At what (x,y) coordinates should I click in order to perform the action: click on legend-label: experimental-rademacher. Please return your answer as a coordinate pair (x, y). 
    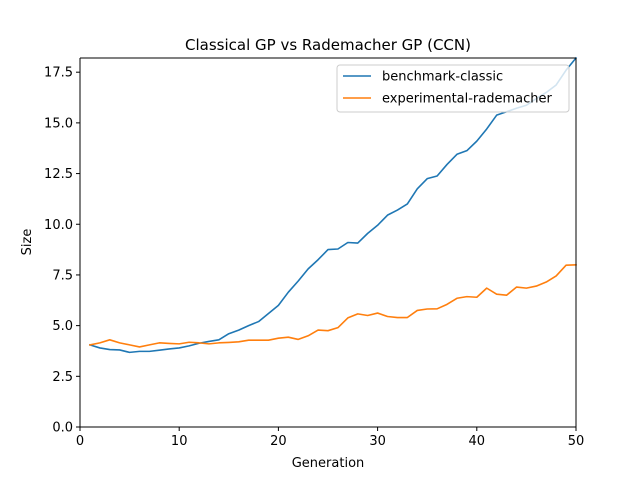
    Looking at the image, I should click on (467, 99).